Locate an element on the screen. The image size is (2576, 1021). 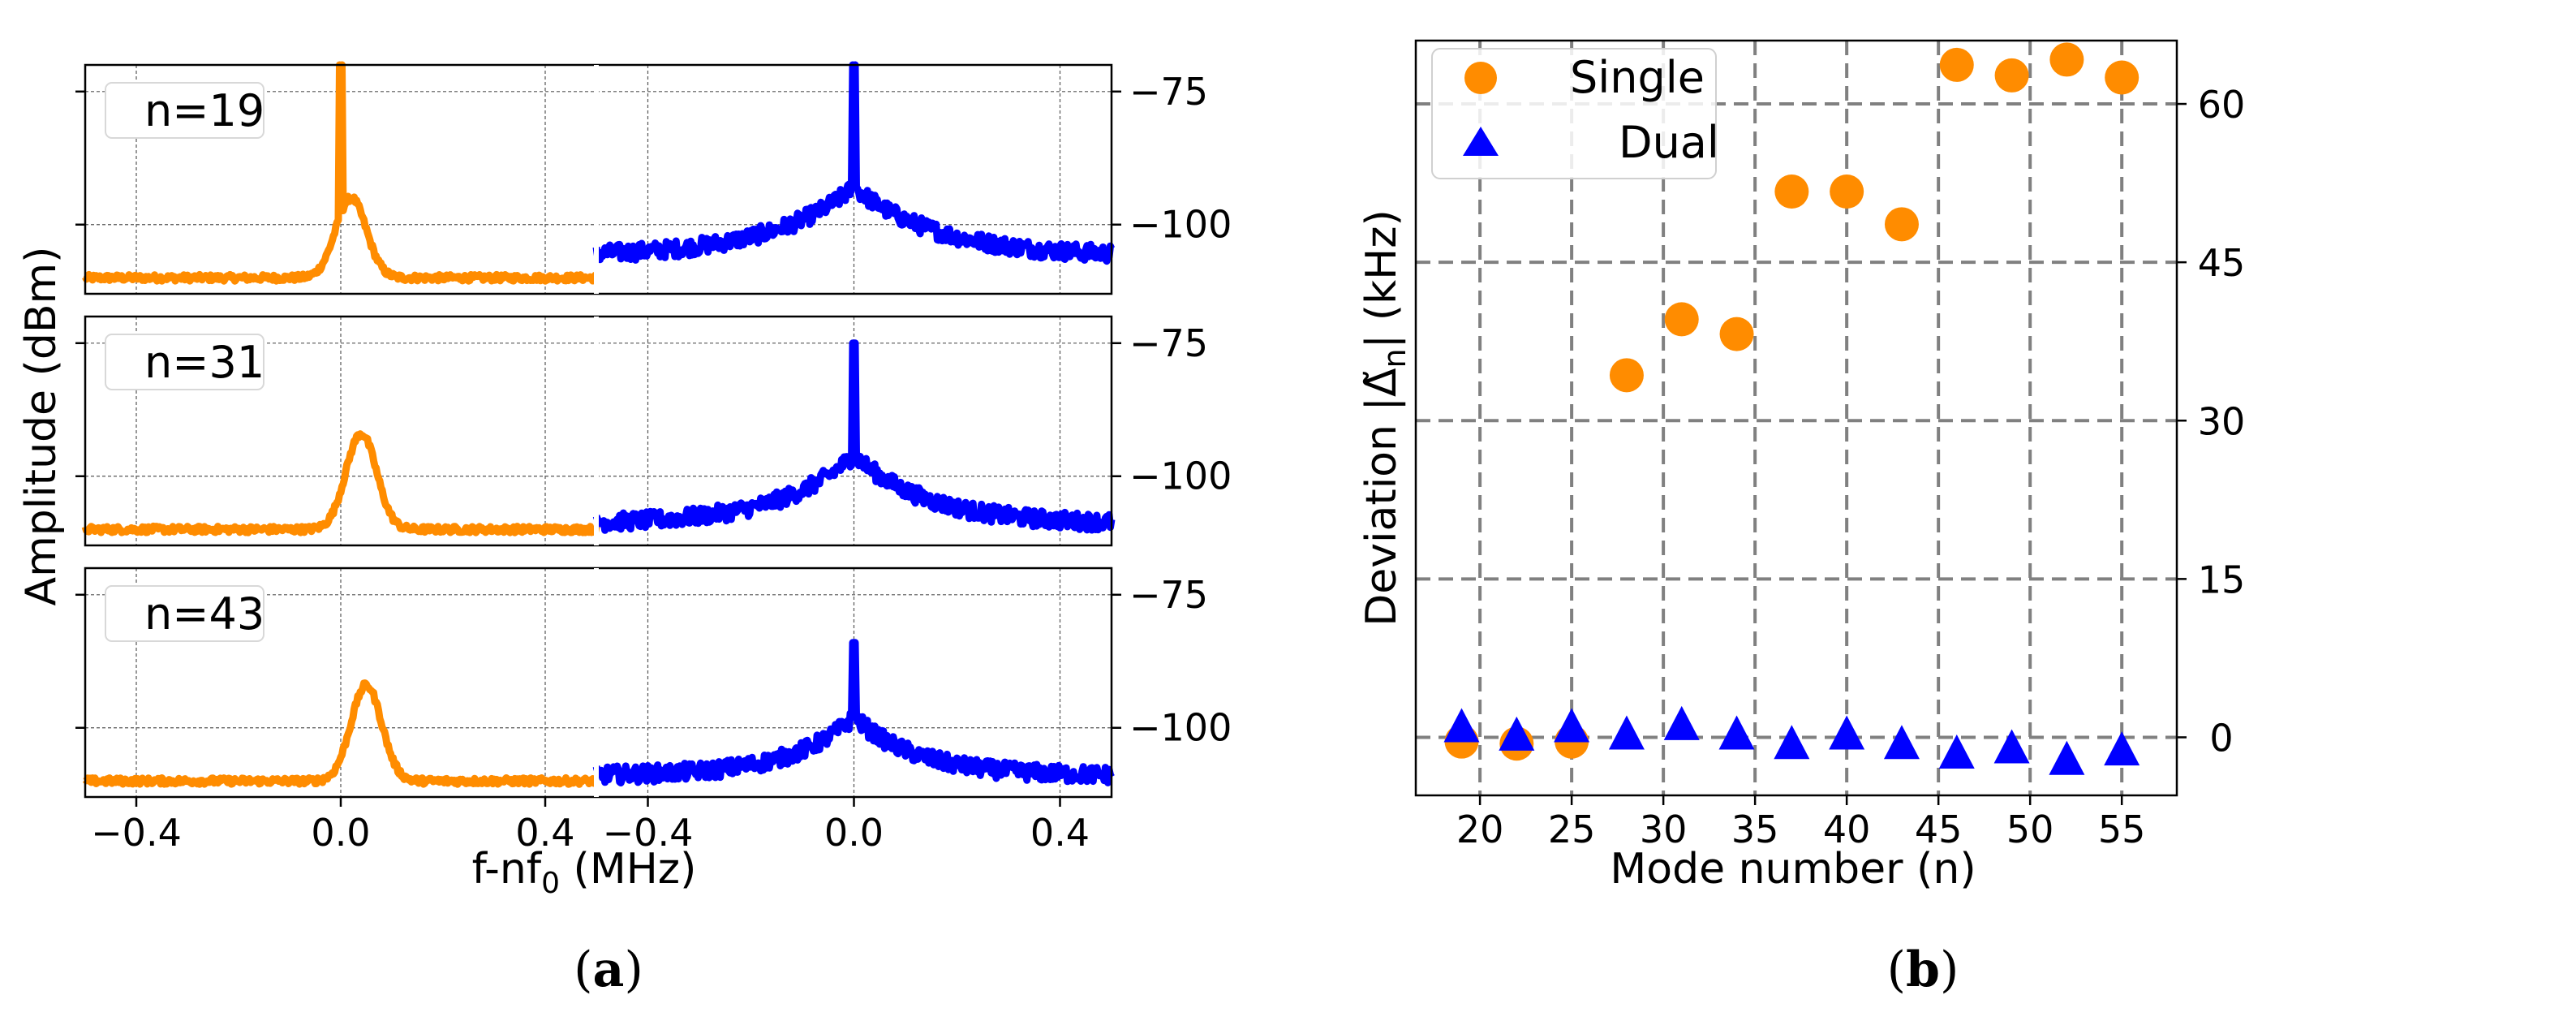
panel-a-row-label: n=43 is located at coordinates (204, 614).